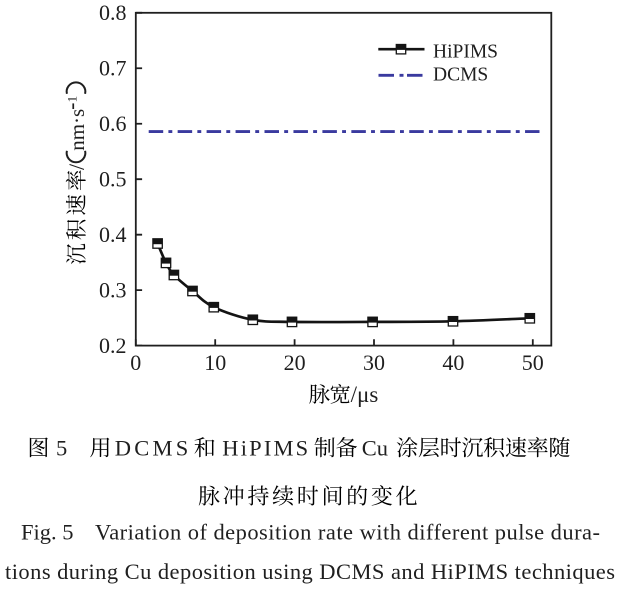  What do you see at coordinates (61, 448) in the screenshot?
I see `svg-text: 5` at bounding box center [61, 448].